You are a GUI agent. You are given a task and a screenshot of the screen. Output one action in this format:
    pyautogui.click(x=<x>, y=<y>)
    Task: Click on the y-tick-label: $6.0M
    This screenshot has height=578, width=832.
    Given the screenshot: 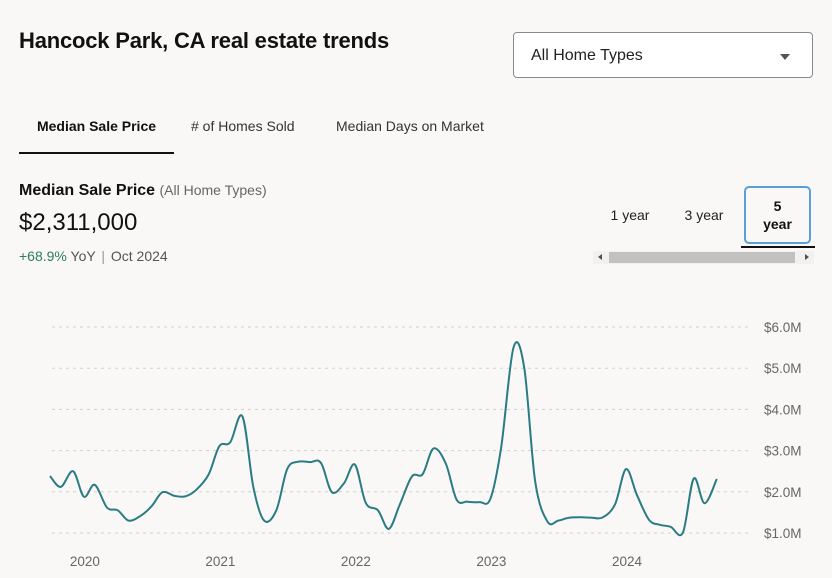 What is the action you would take?
    pyautogui.click(x=783, y=327)
    